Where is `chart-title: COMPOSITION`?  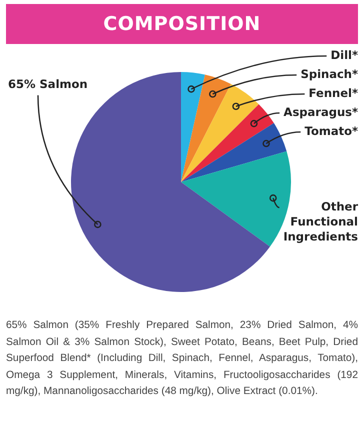
chart-title: COMPOSITION is located at coordinates (182, 24).